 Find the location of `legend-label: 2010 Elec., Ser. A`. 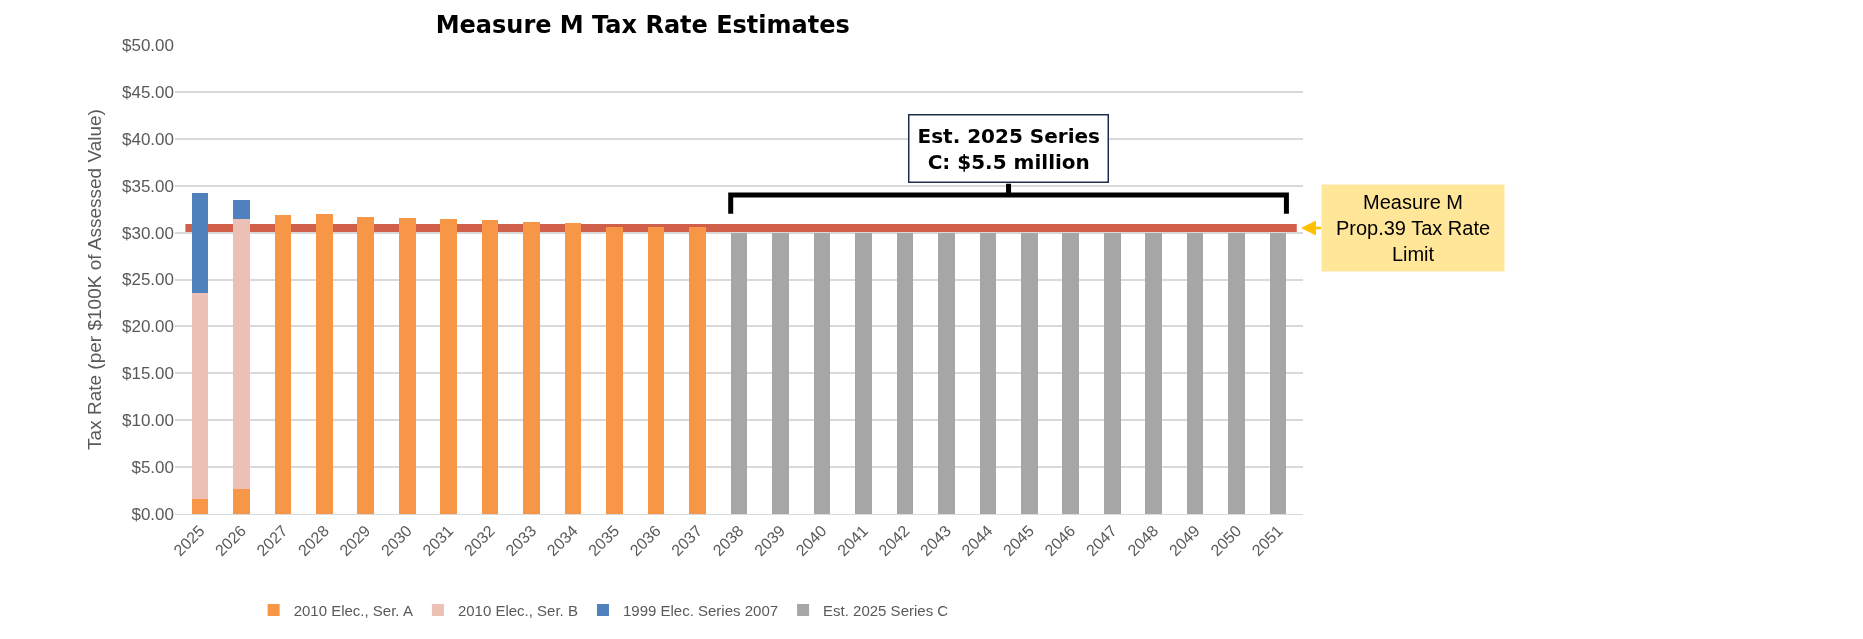

legend-label: 2010 Elec., Ser. A is located at coordinates (353, 610).